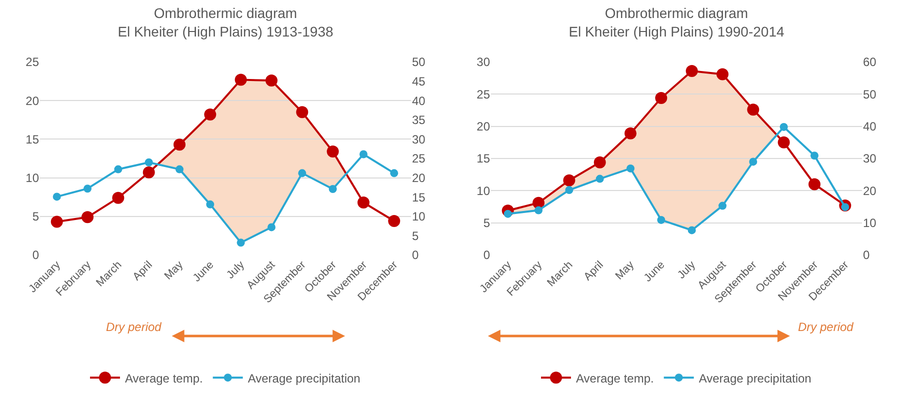  What do you see at coordinates (419, 197) in the screenshot?
I see `y2-tick-label: 15` at bounding box center [419, 197].